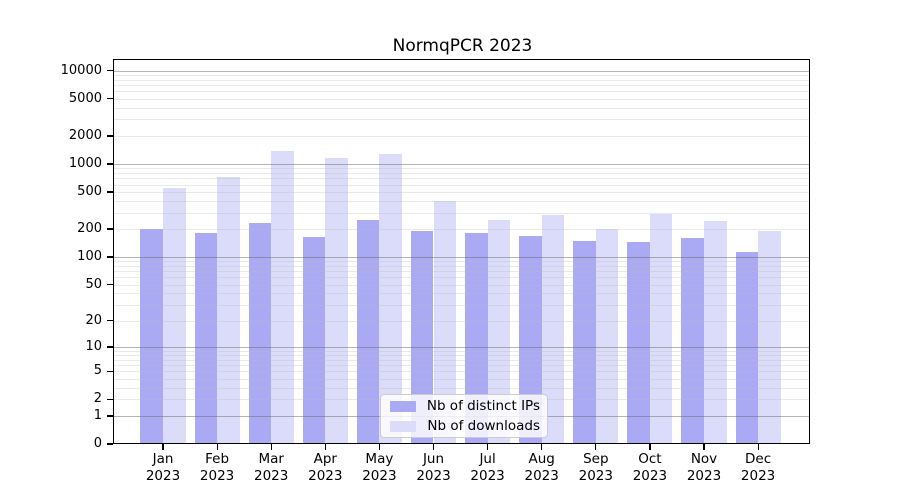  What do you see at coordinates (650, 467) in the screenshot?
I see `x-axis-tick-label: Oct 2023` at bounding box center [650, 467].